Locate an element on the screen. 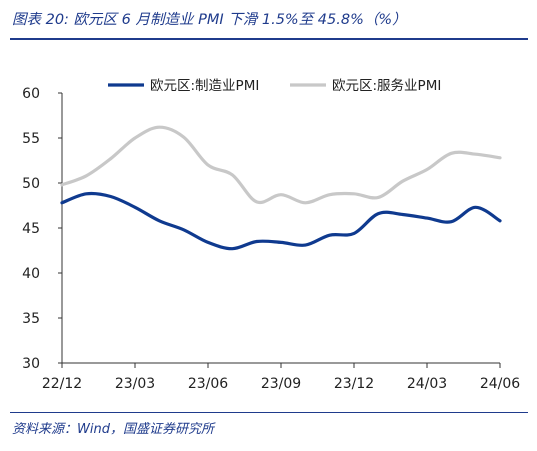 This screenshot has height=451, width=537. y-tick-label: 60 is located at coordinates (31, 94).